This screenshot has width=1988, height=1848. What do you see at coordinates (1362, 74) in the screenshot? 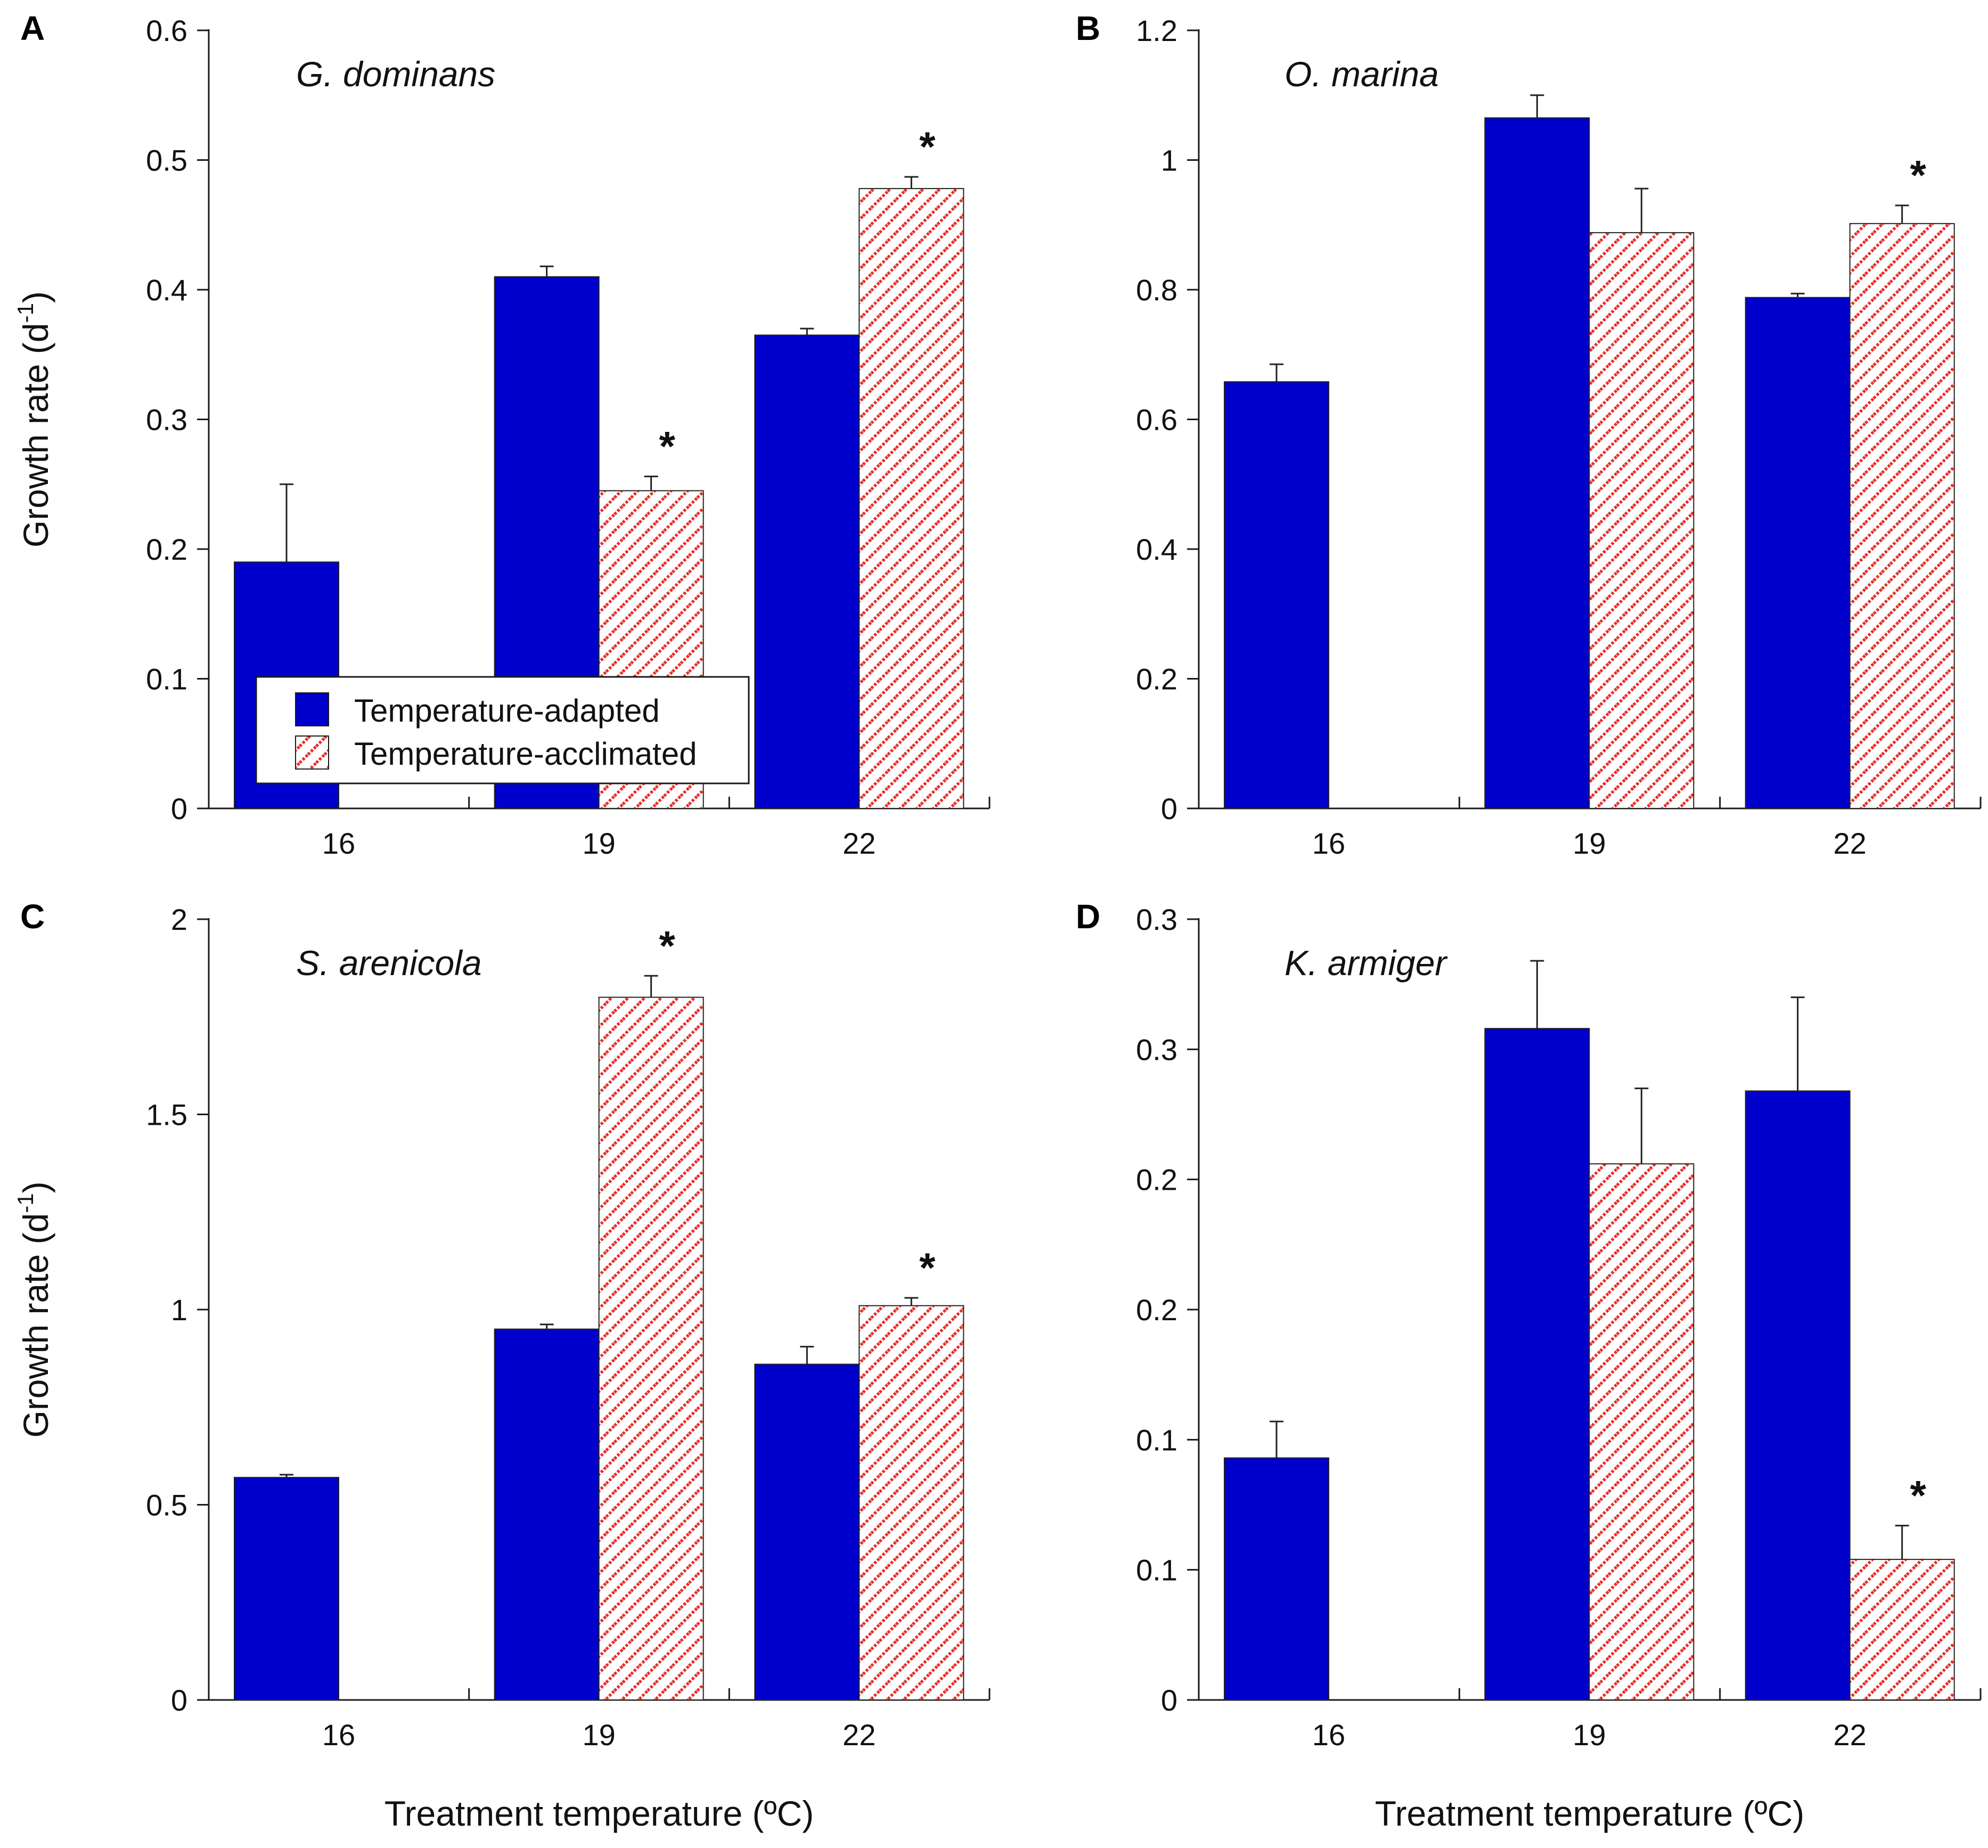
I see `species-label: O. marina` at bounding box center [1362, 74].